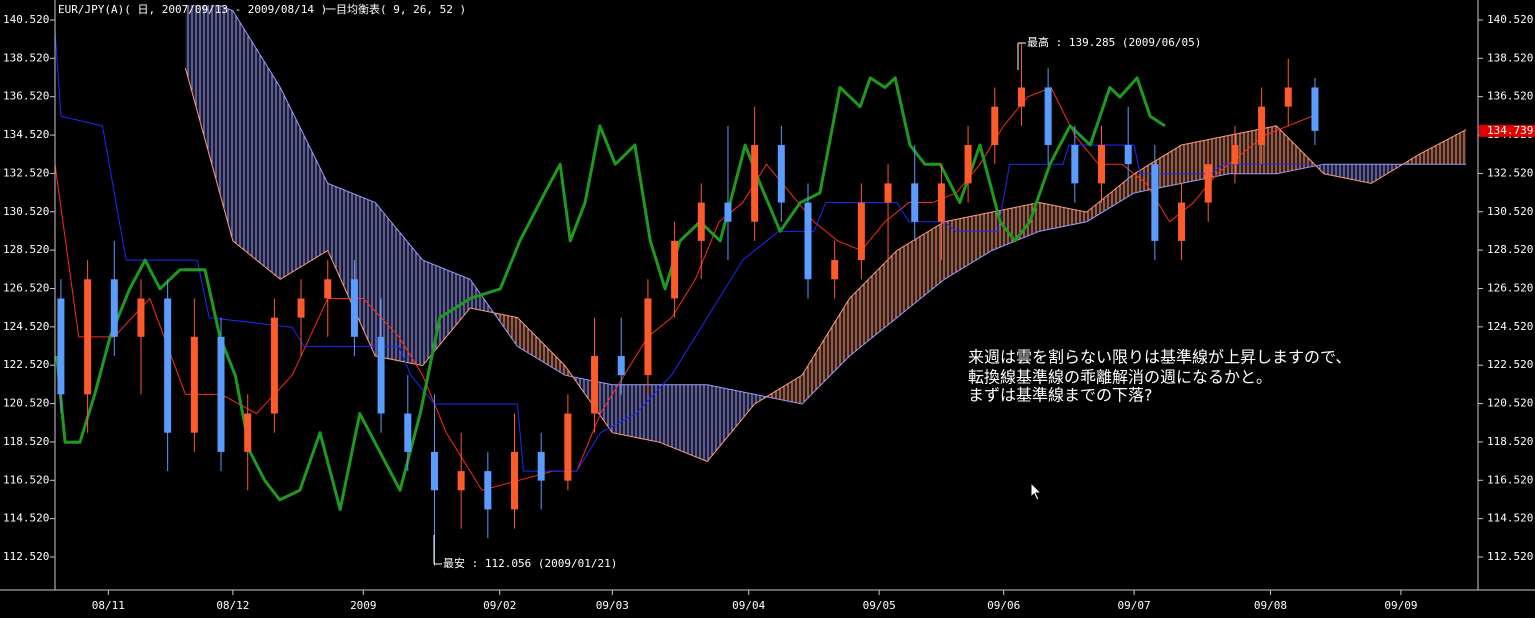 This screenshot has height=618, width=1535. What do you see at coordinates (530, 563) in the screenshot?
I see `low-note: 最安 : 112.056 (2009/01/21)` at bounding box center [530, 563].